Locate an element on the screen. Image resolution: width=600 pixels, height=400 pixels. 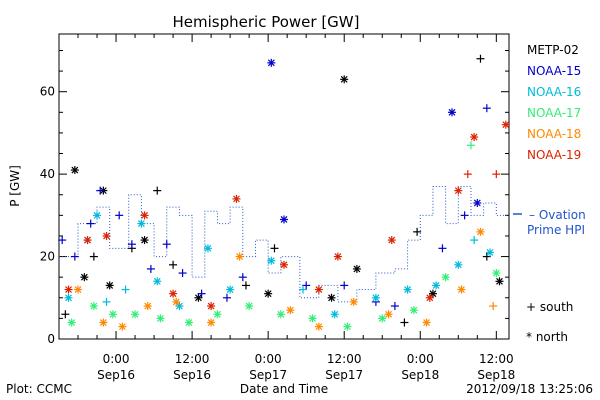
legend-ovation-label-2: Prime HPI is located at coordinates (556, 230).